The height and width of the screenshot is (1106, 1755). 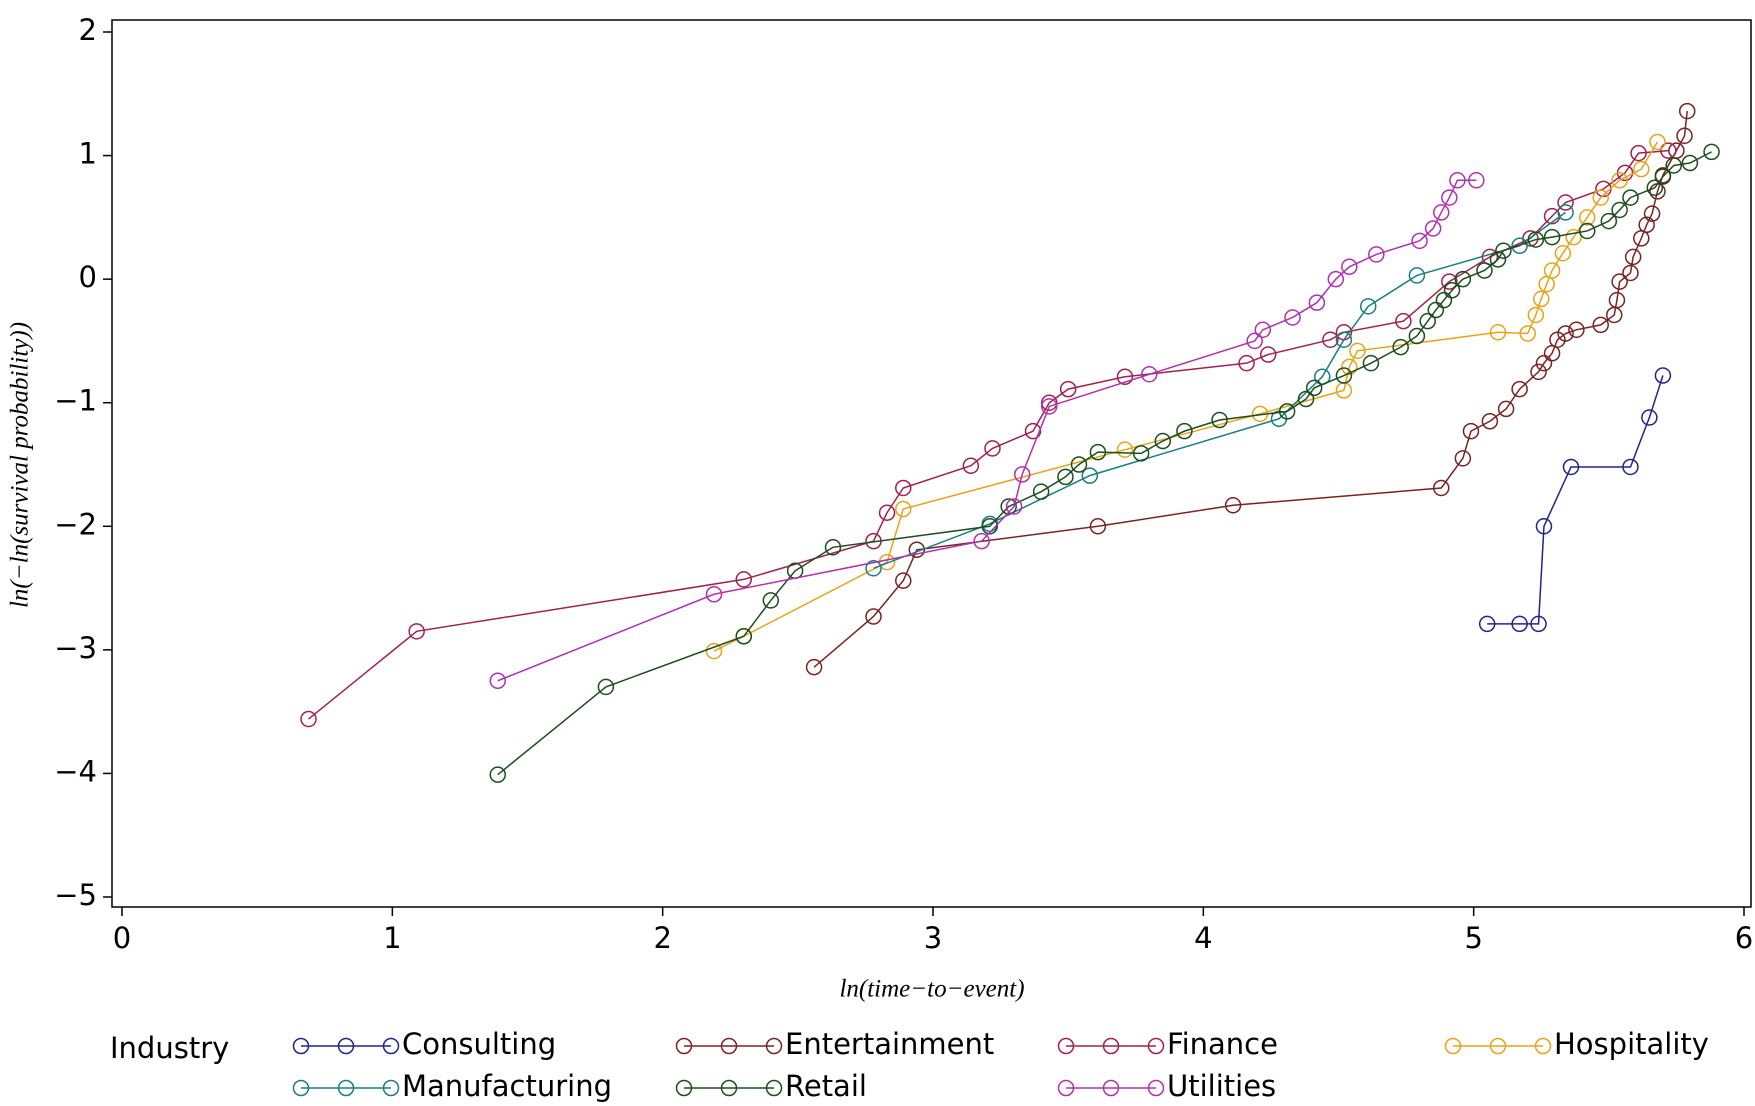 What do you see at coordinates (392, 938) in the screenshot?
I see `x-tick-label: 1` at bounding box center [392, 938].